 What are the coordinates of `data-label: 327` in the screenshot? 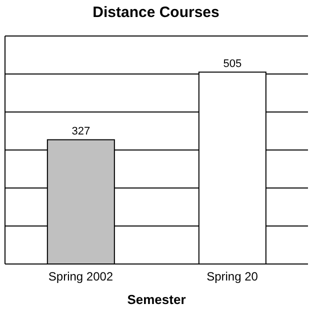 It's located at (81, 132).